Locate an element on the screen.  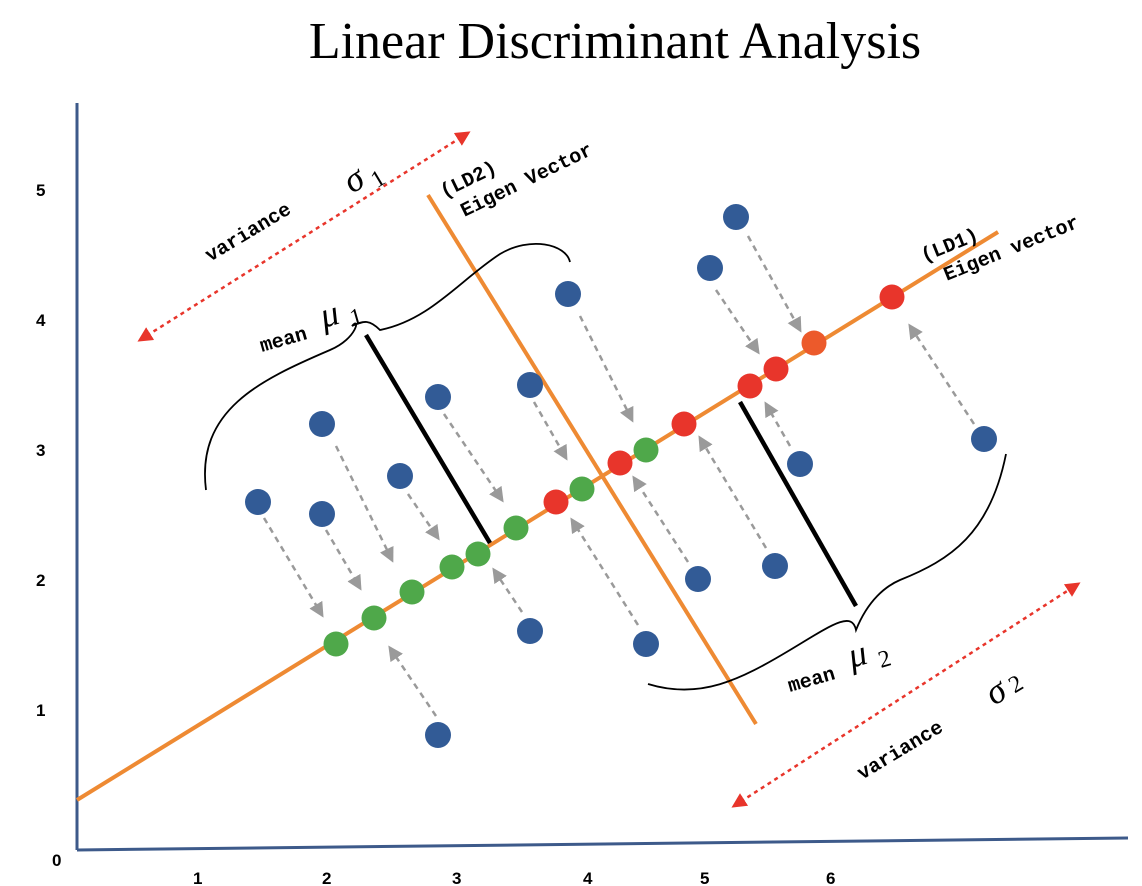
mean-2-brace is located at coordinates (827, 572).